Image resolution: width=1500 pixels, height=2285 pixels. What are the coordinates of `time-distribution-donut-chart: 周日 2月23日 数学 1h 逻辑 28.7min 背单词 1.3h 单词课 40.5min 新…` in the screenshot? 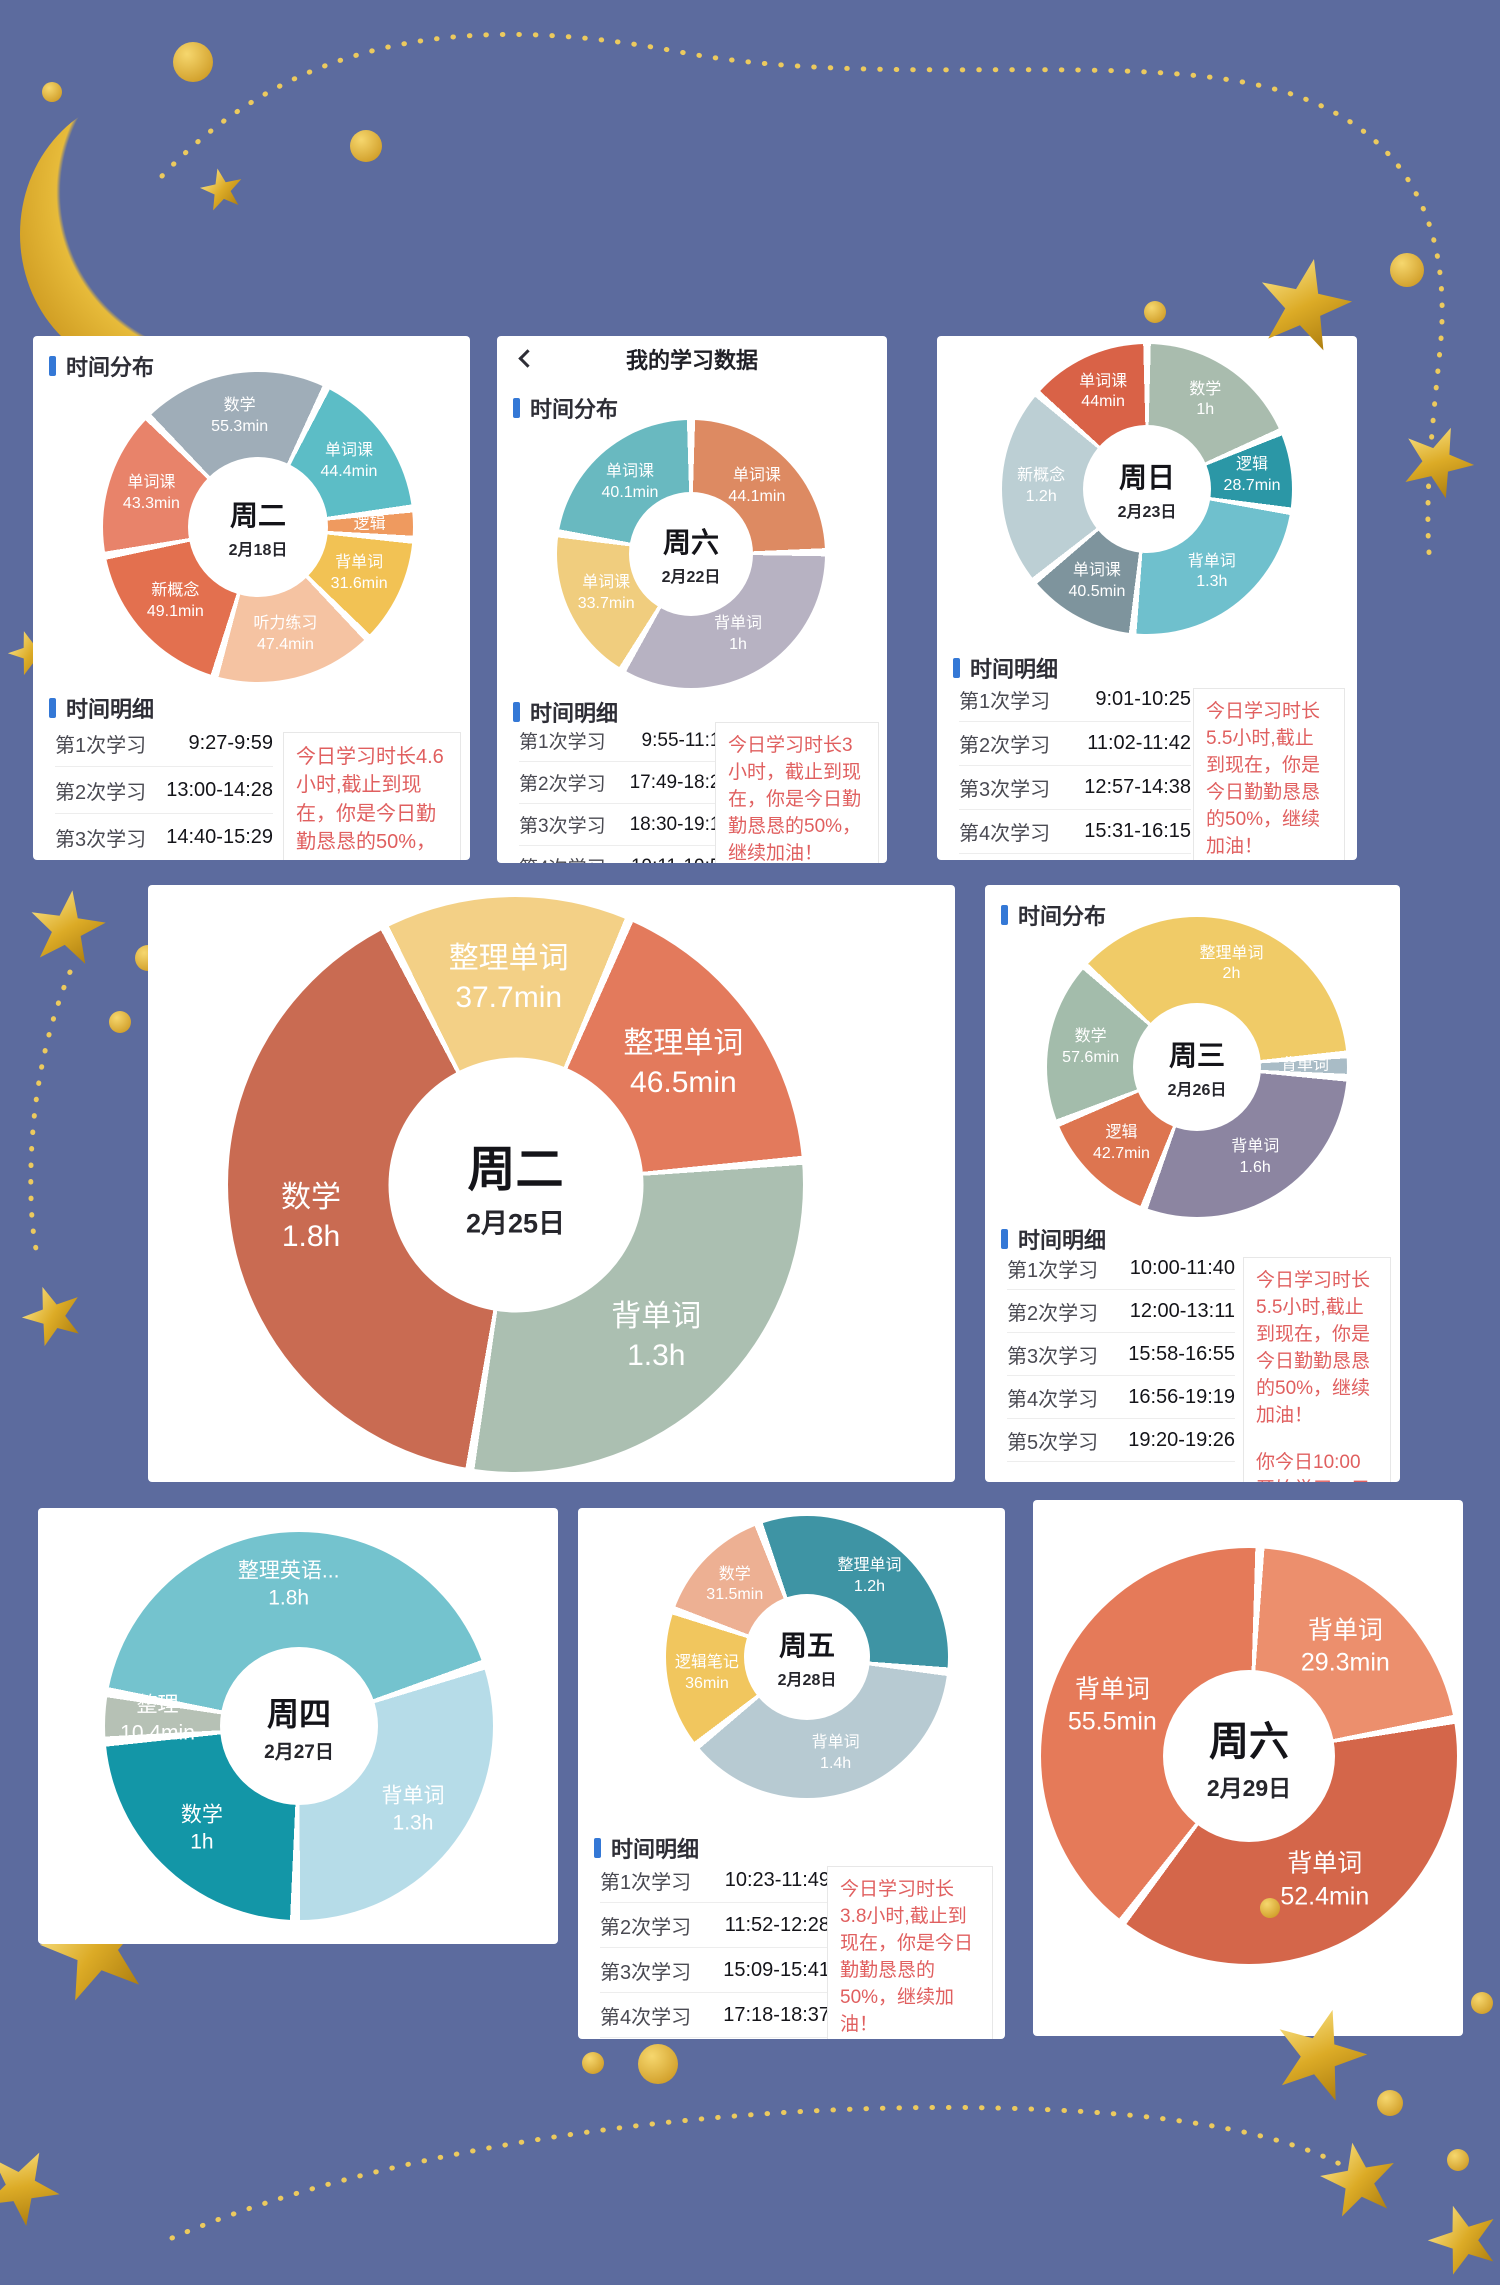 It's located at (1147, 489).